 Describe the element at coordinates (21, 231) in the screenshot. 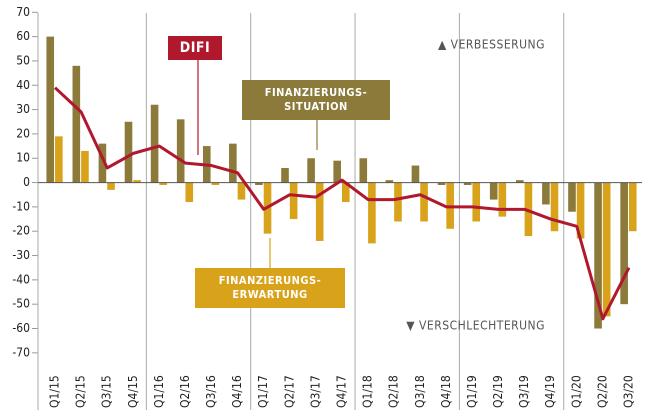

I see `y-tick-label: -20` at that location.